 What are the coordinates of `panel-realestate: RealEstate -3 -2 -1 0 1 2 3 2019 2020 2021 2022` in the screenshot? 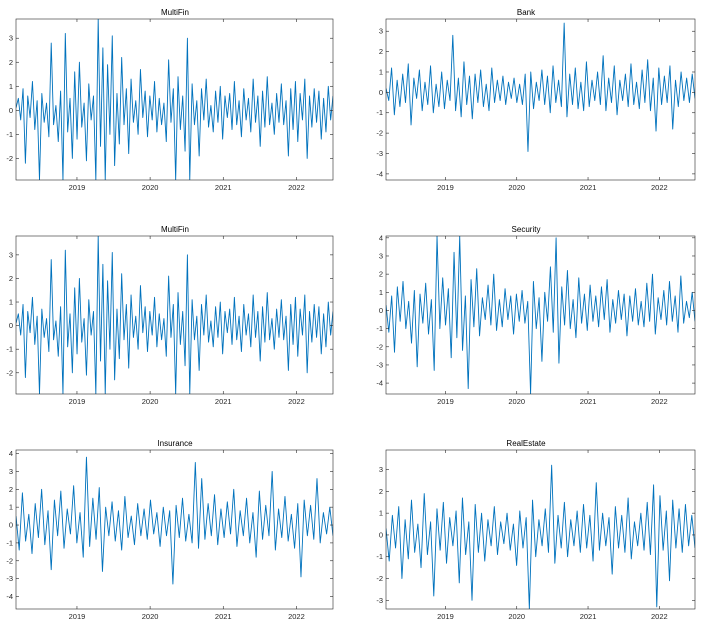 It's located at (536, 530).